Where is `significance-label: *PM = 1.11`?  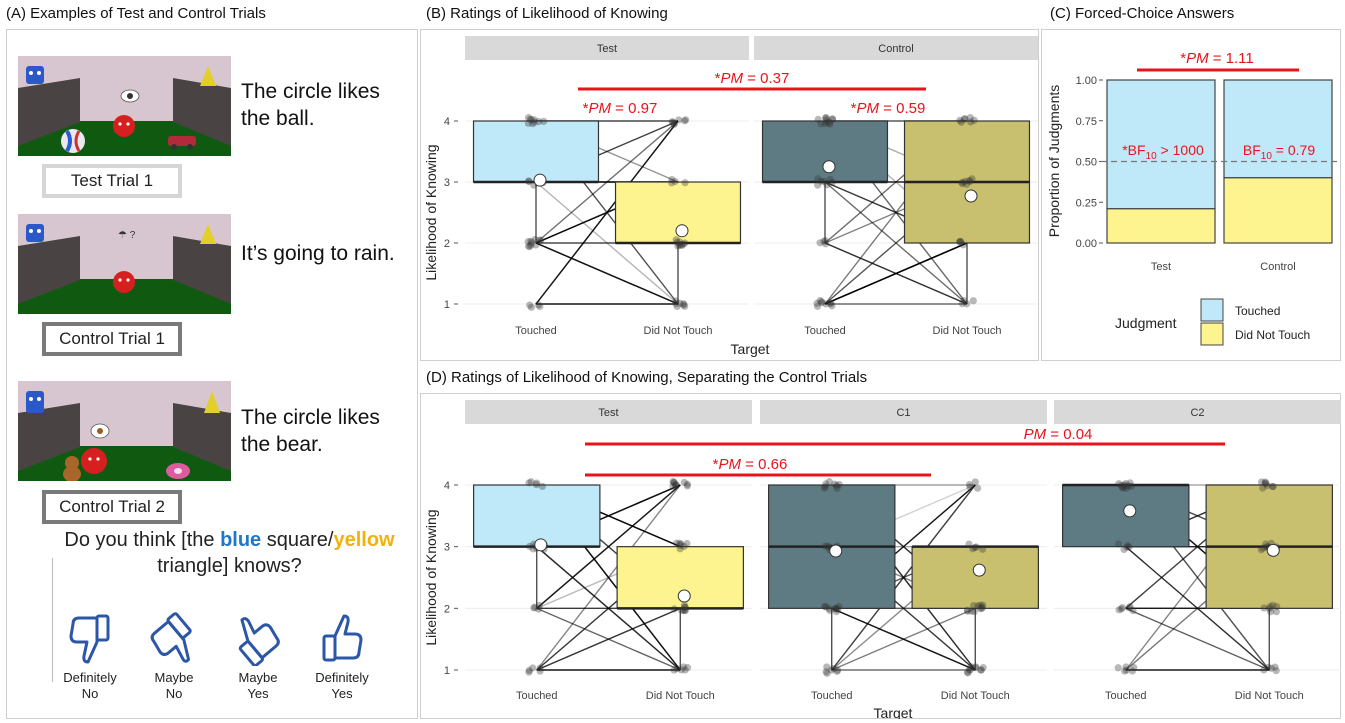 significance-label: *PM = 1.11 is located at coordinates (1217, 58).